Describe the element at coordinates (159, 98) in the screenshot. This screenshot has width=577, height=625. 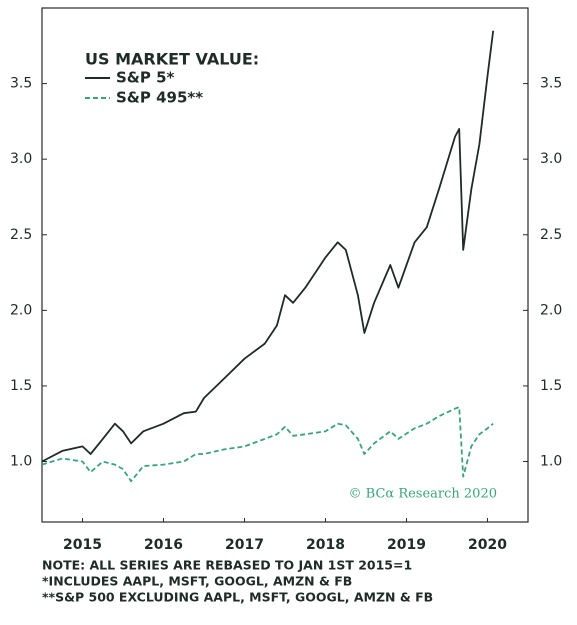
I see `legend-label: S&P 495**` at that location.